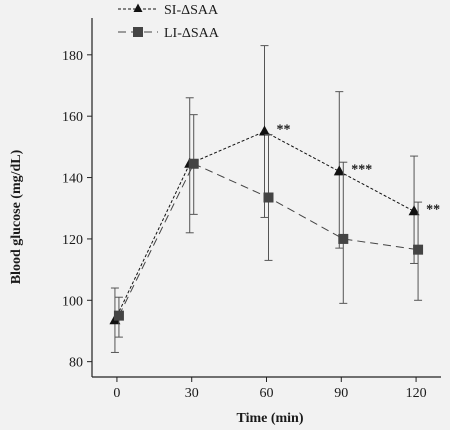 Image resolution: width=450 pixels, height=430 pixels. I want to click on x-tick-label: 120, so click(416, 393).